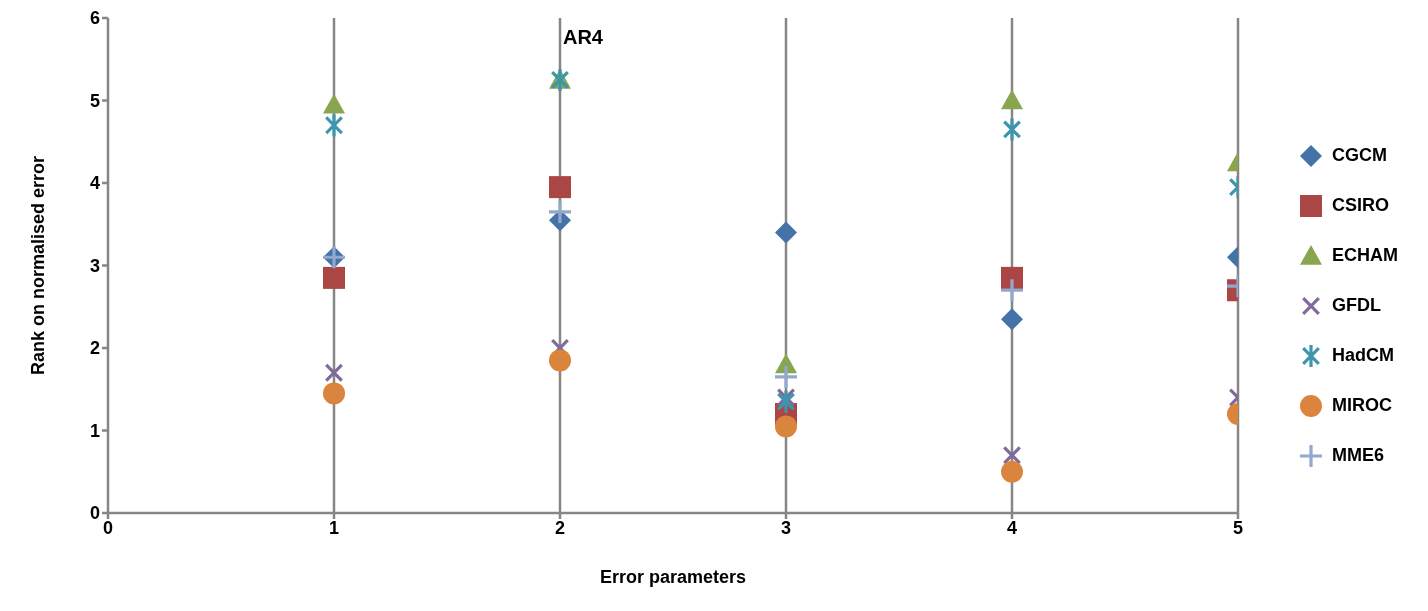  What do you see at coordinates (1365, 255) in the screenshot?
I see `legend-label: ECHAM` at bounding box center [1365, 255].